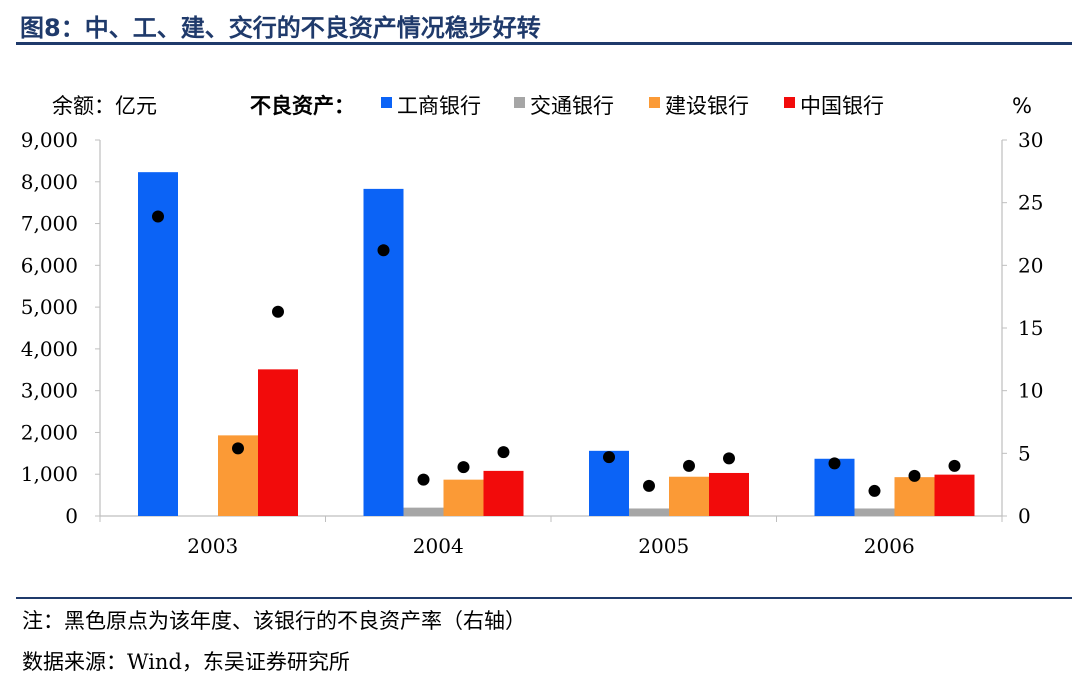 Image resolution: width=1080 pixels, height=689 pixels. Describe the element at coordinates (1030, 140) in the screenshot. I see `y2-tick-label: 30` at that location.